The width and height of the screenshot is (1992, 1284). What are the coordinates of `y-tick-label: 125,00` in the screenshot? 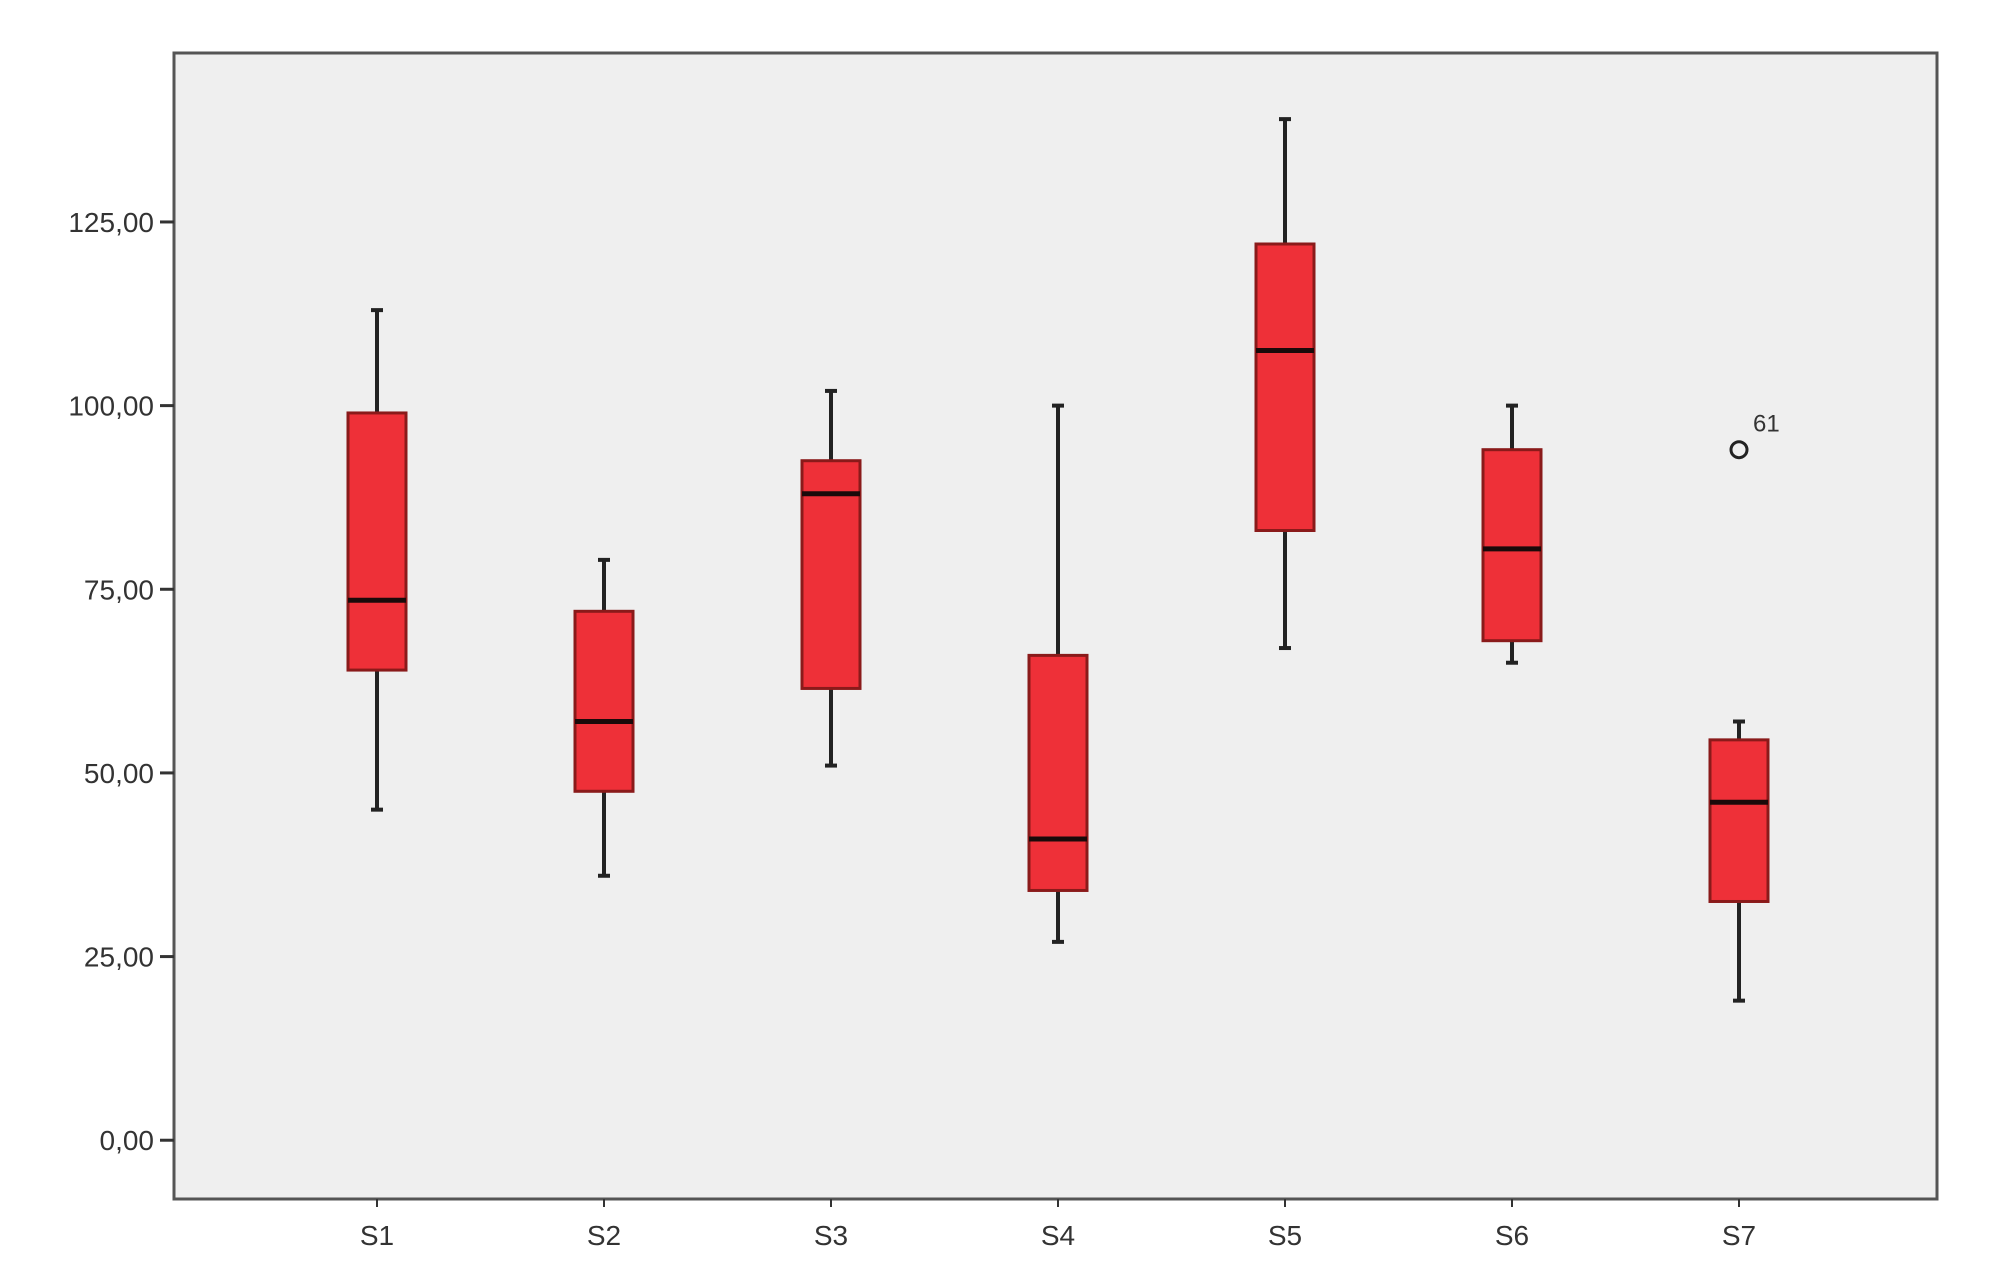 It's located at (111, 222).